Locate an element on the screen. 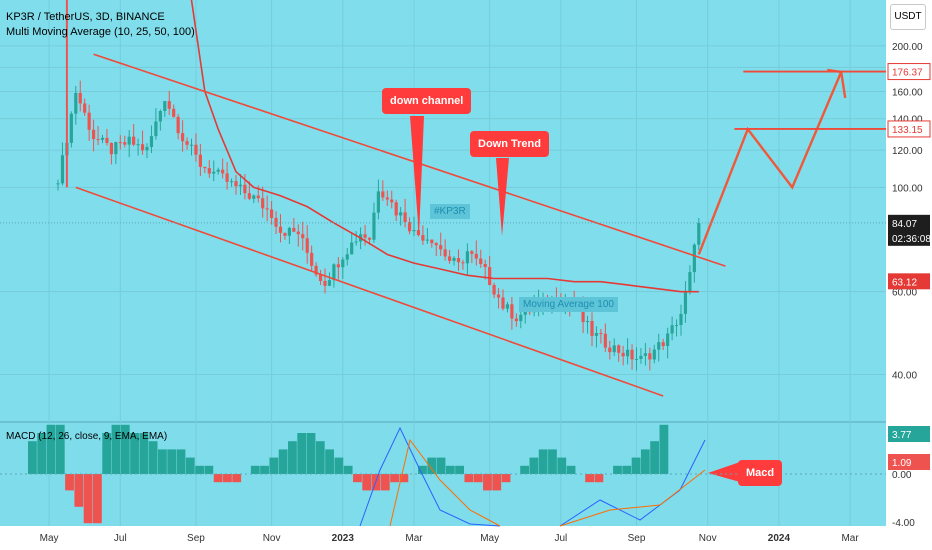 The image size is (932, 550). symbol-title: KP3R / TetherUS, 3D, BINANCE is located at coordinates (85, 17).